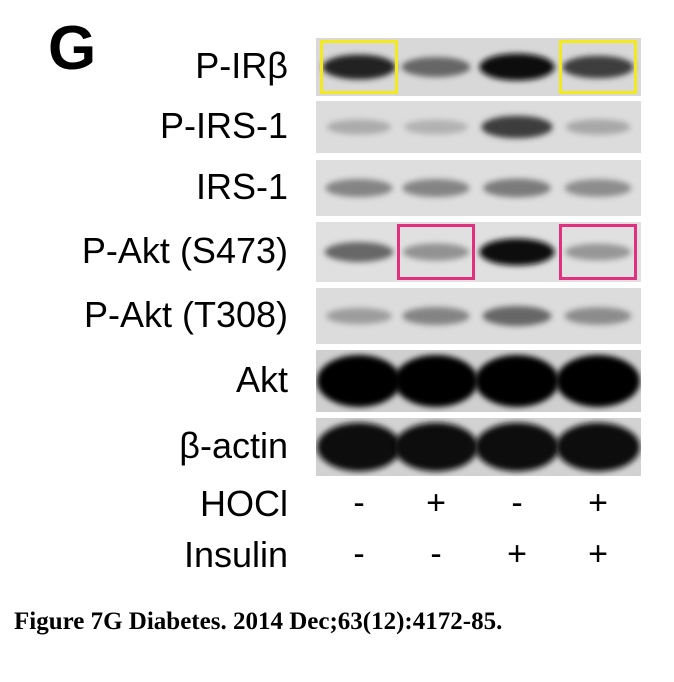 The width and height of the screenshot is (674, 682). What do you see at coordinates (233, 445) in the screenshot?
I see `blot-label-6: β-actin` at bounding box center [233, 445].